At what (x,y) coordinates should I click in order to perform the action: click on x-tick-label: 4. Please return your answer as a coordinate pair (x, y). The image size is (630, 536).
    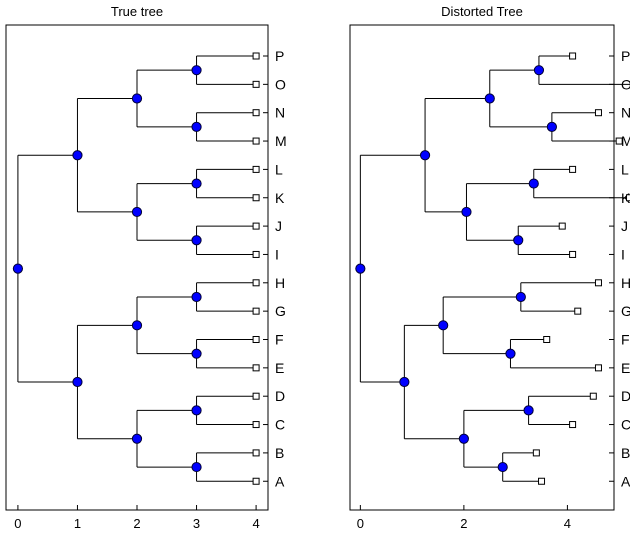
    Looking at the image, I should click on (567, 523).